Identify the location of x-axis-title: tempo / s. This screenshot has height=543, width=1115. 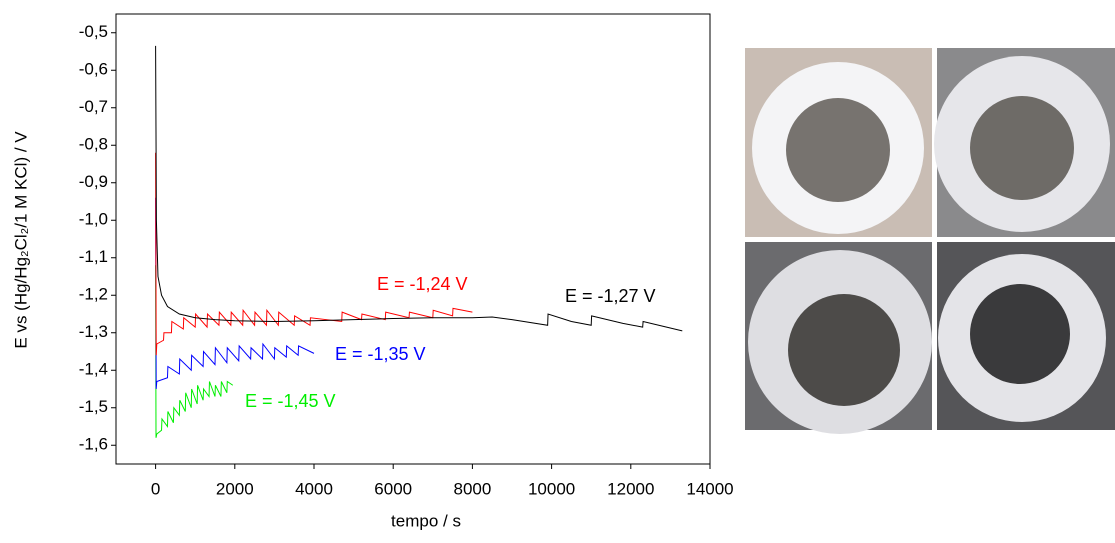
(426, 520).